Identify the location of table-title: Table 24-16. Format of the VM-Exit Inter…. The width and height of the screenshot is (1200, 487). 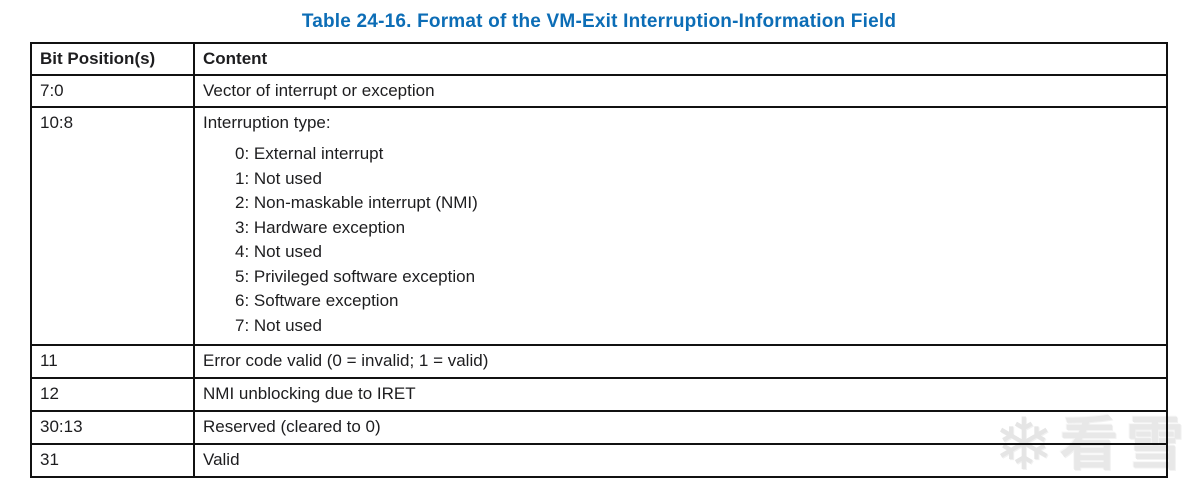
(599, 21).